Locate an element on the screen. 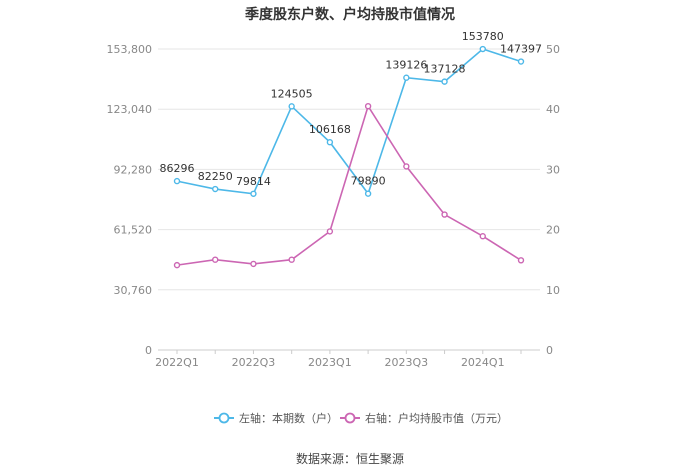 The image size is (700, 474). left-tick-label: 123,040 is located at coordinates (130, 109).